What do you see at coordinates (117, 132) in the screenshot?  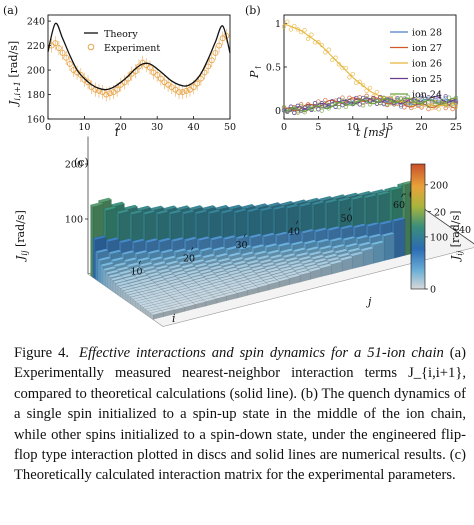 I see `panel-a-xlabel: i` at bounding box center [117, 132].